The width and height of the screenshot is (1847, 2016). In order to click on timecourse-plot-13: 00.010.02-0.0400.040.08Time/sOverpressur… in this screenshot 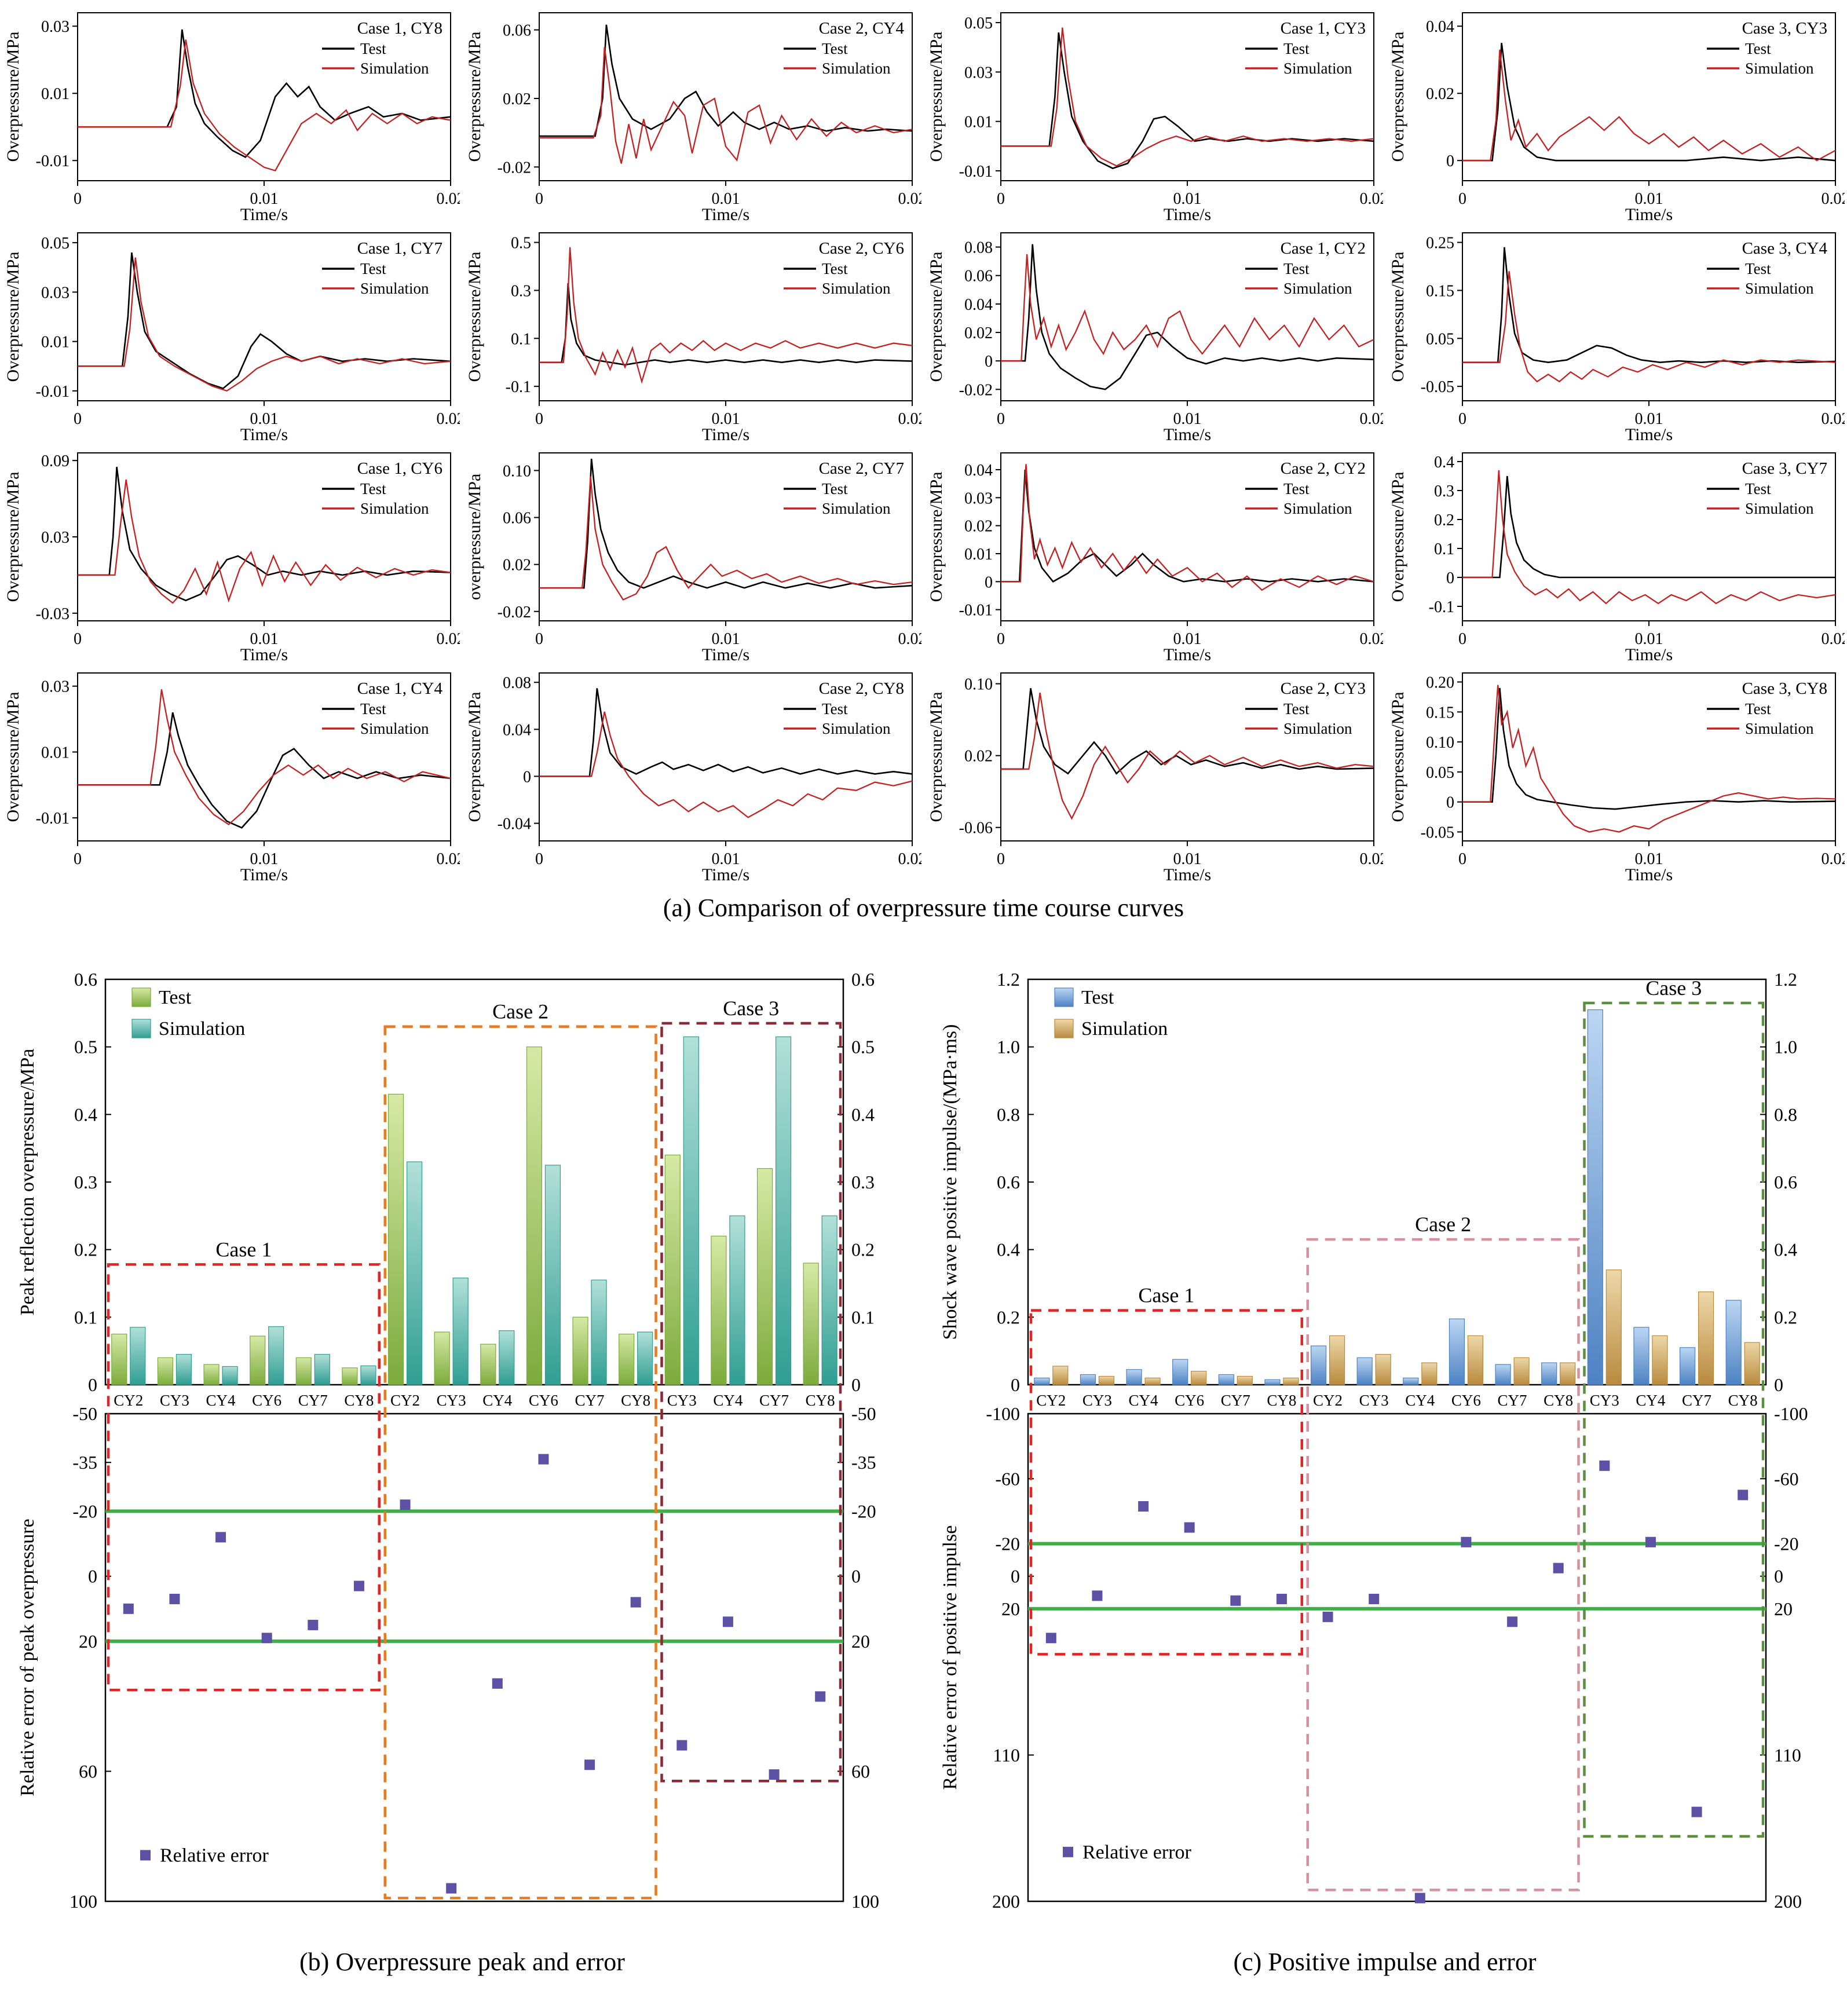, I will do `click(693, 778)`.